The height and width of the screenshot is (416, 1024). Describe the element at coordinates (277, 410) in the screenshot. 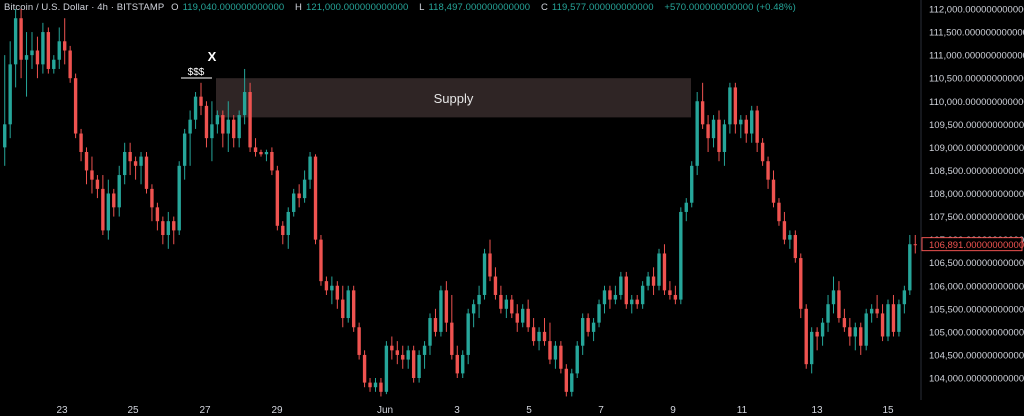

I see `time-tick-label: 29` at that location.